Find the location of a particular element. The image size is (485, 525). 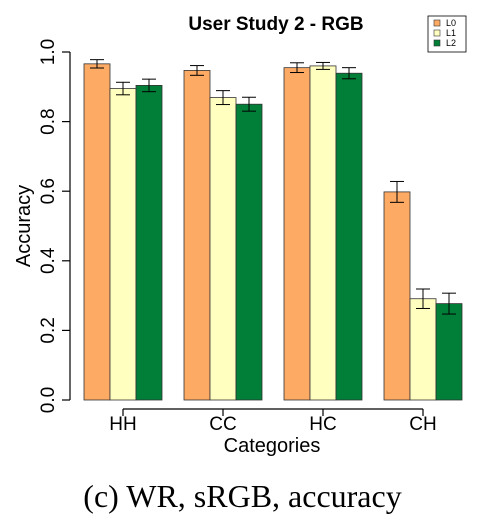

bar-L1-CH is located at coordinates (423, 349).